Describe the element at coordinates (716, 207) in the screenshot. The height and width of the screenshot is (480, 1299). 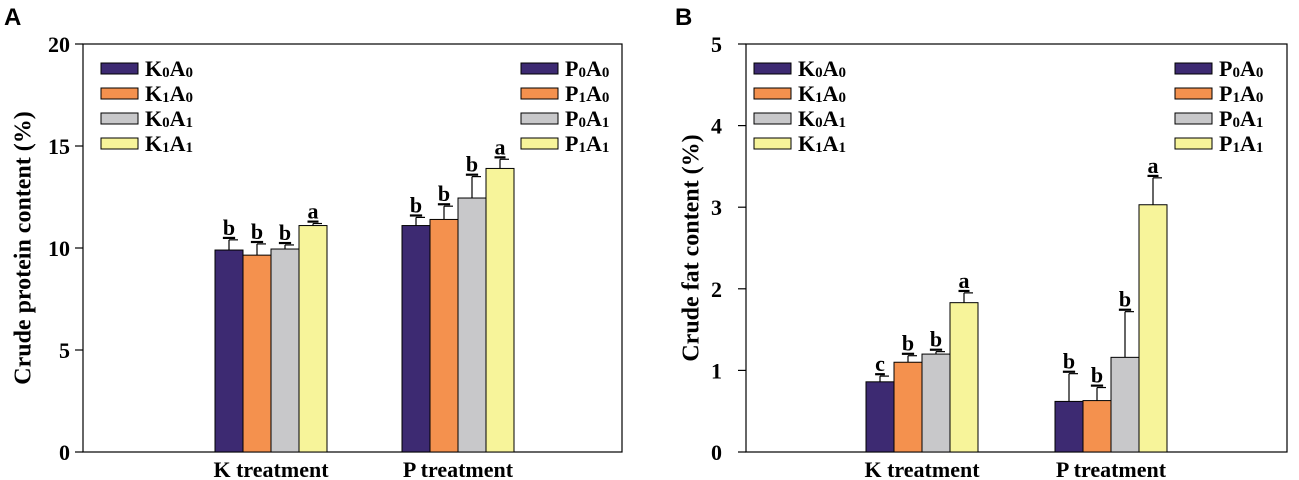
I see `y-tick-label: 3` at that location.